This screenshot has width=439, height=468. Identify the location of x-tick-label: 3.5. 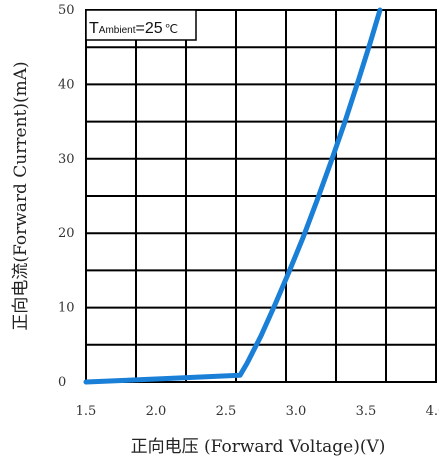
(366, 411).